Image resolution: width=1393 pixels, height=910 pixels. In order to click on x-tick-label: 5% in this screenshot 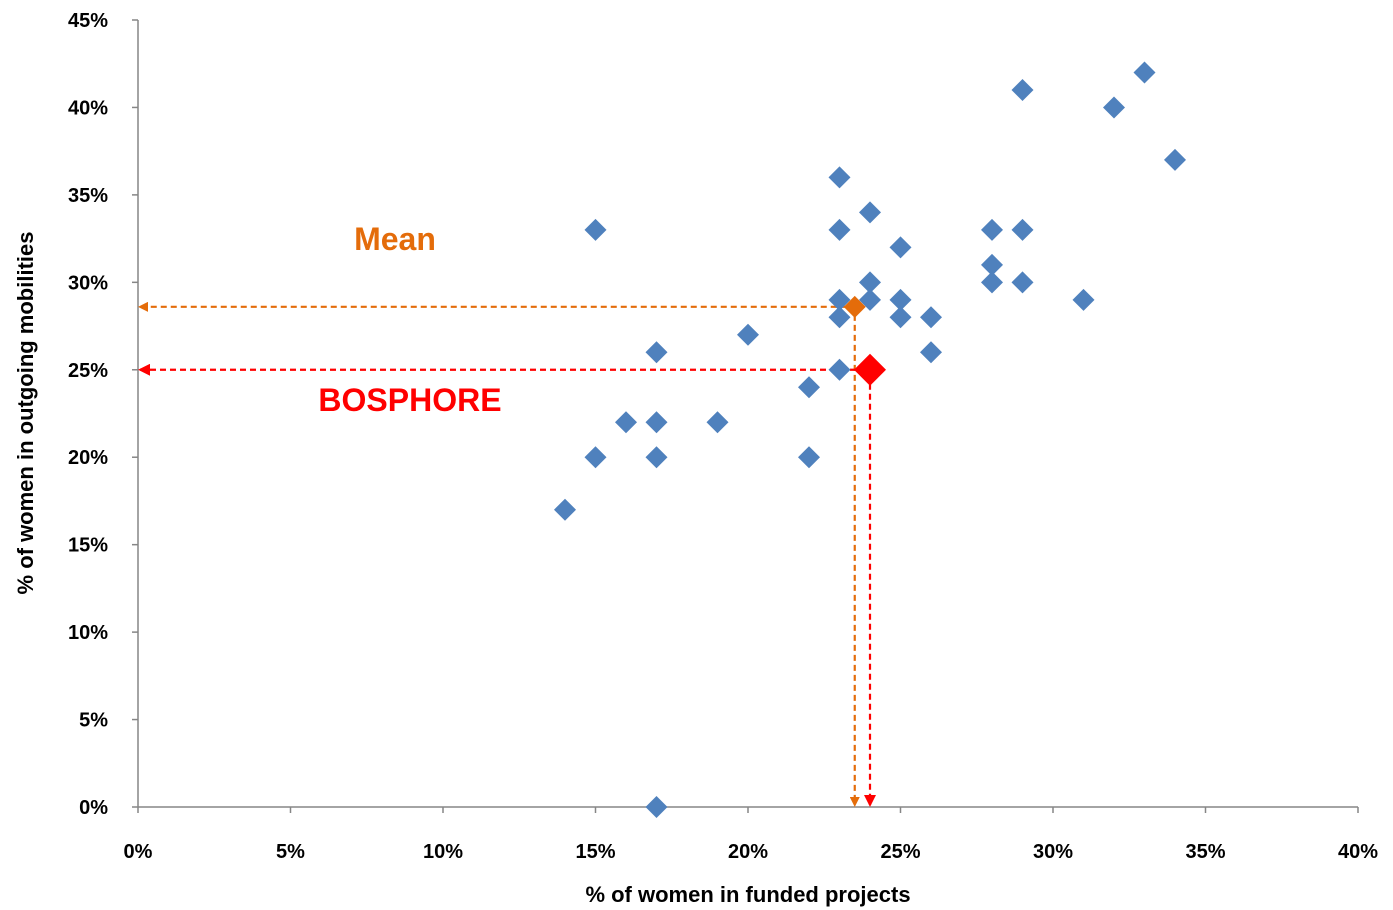, I will do `click(290, 852)`.